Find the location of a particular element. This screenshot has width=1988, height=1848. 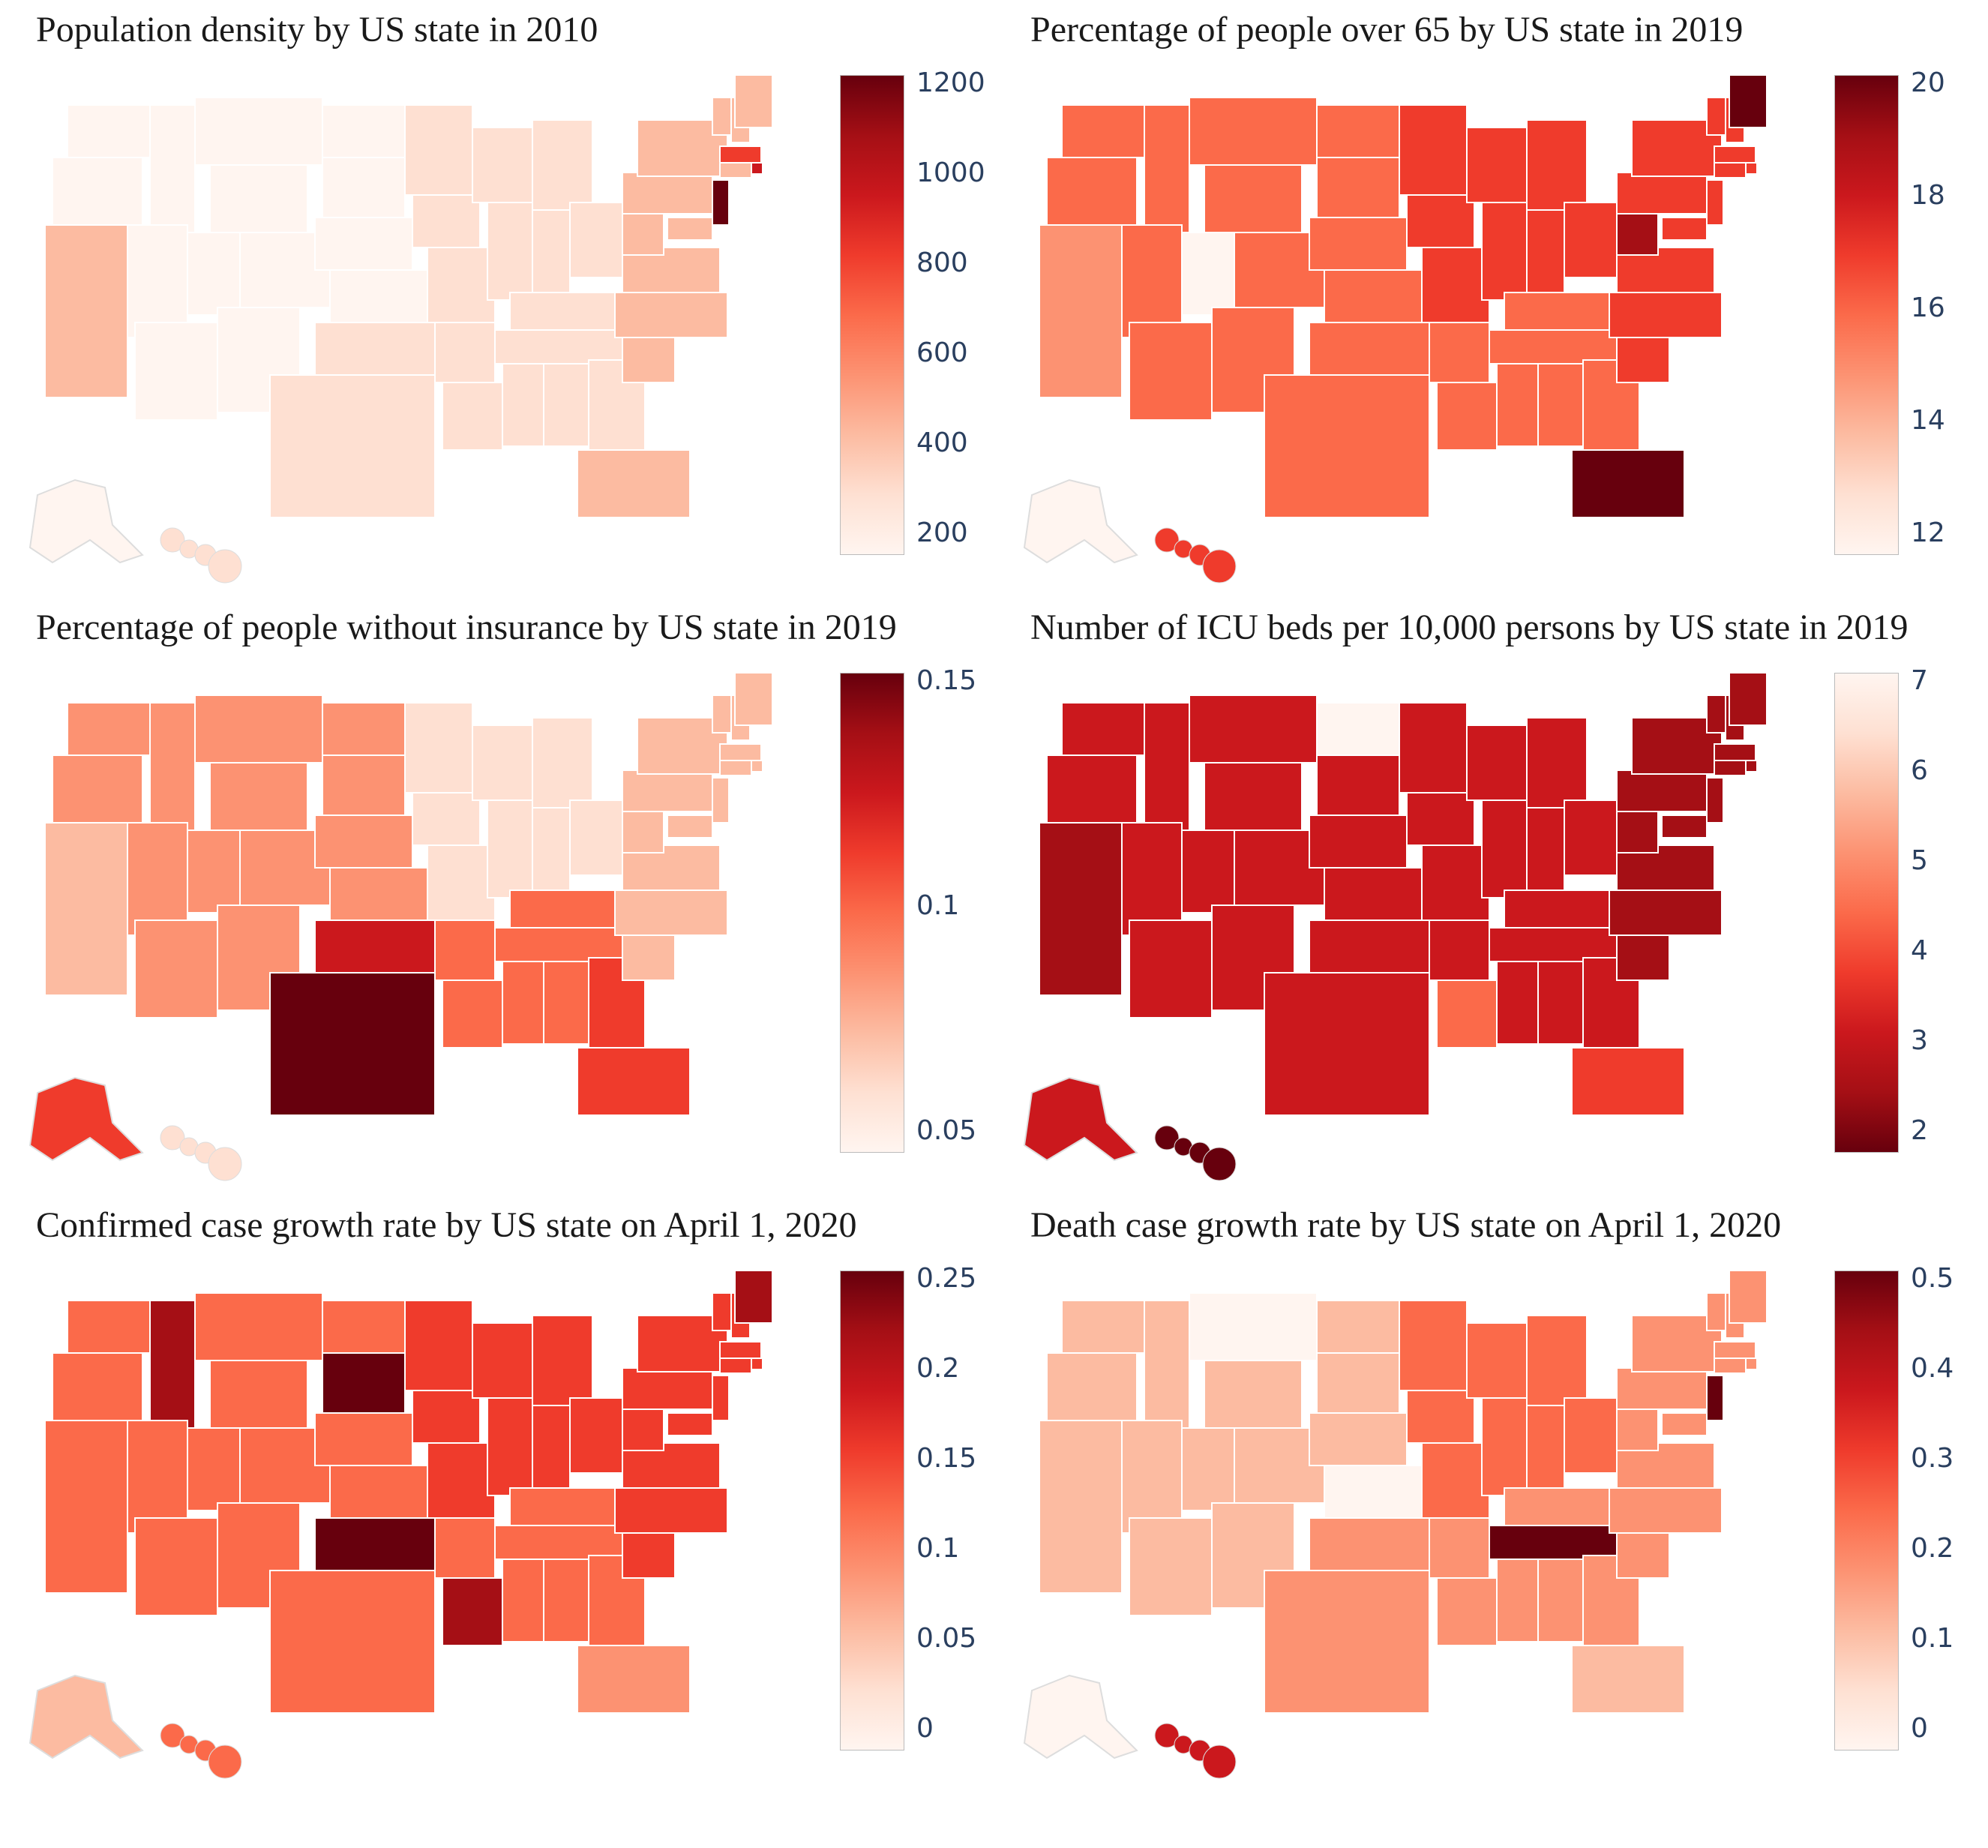

state-washington is located at coordinates (1103, 729).